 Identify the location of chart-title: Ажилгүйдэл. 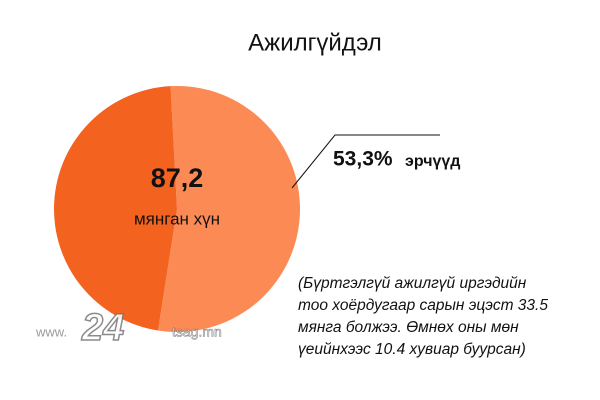
(315, 42).